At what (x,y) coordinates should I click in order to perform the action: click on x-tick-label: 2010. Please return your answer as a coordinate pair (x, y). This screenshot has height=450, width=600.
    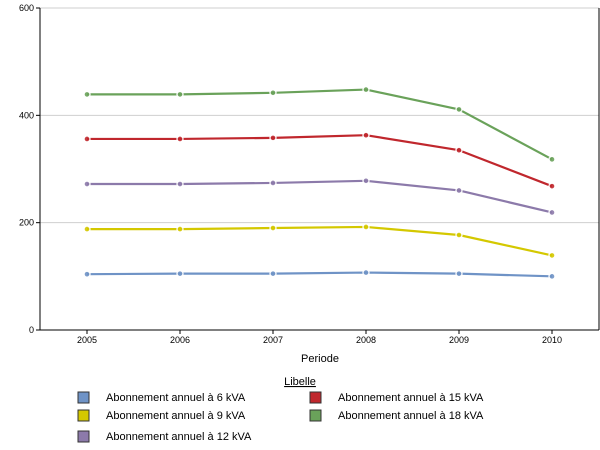
    Looking at the image, I should click on (552, 340).